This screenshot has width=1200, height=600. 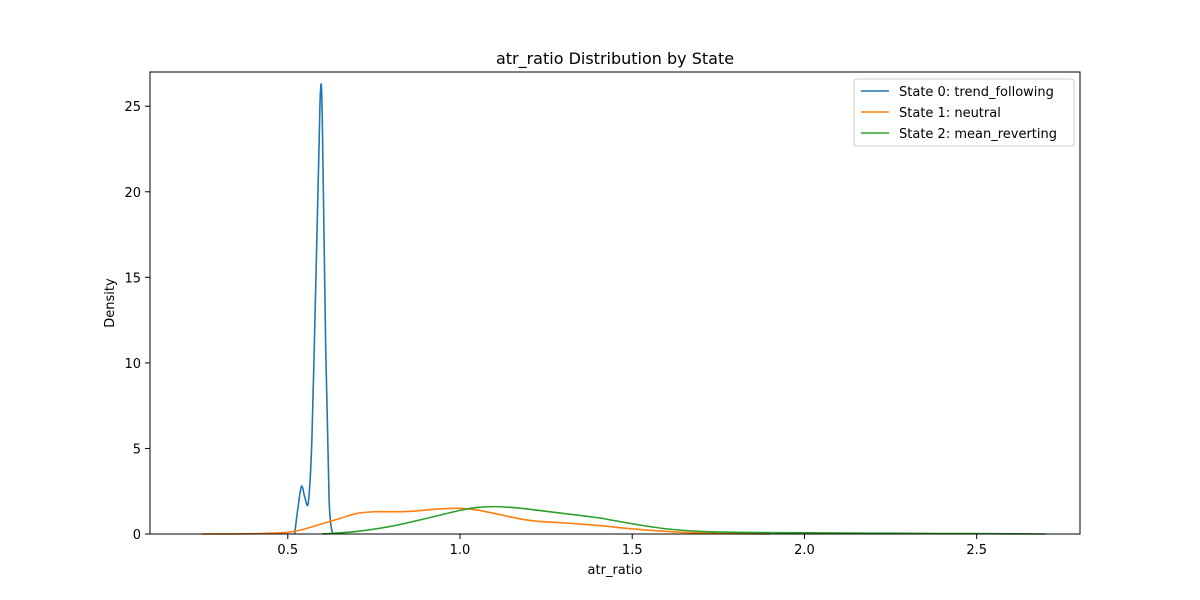 I want to click on y-tick-label: 5, so click(x=137, y=449).